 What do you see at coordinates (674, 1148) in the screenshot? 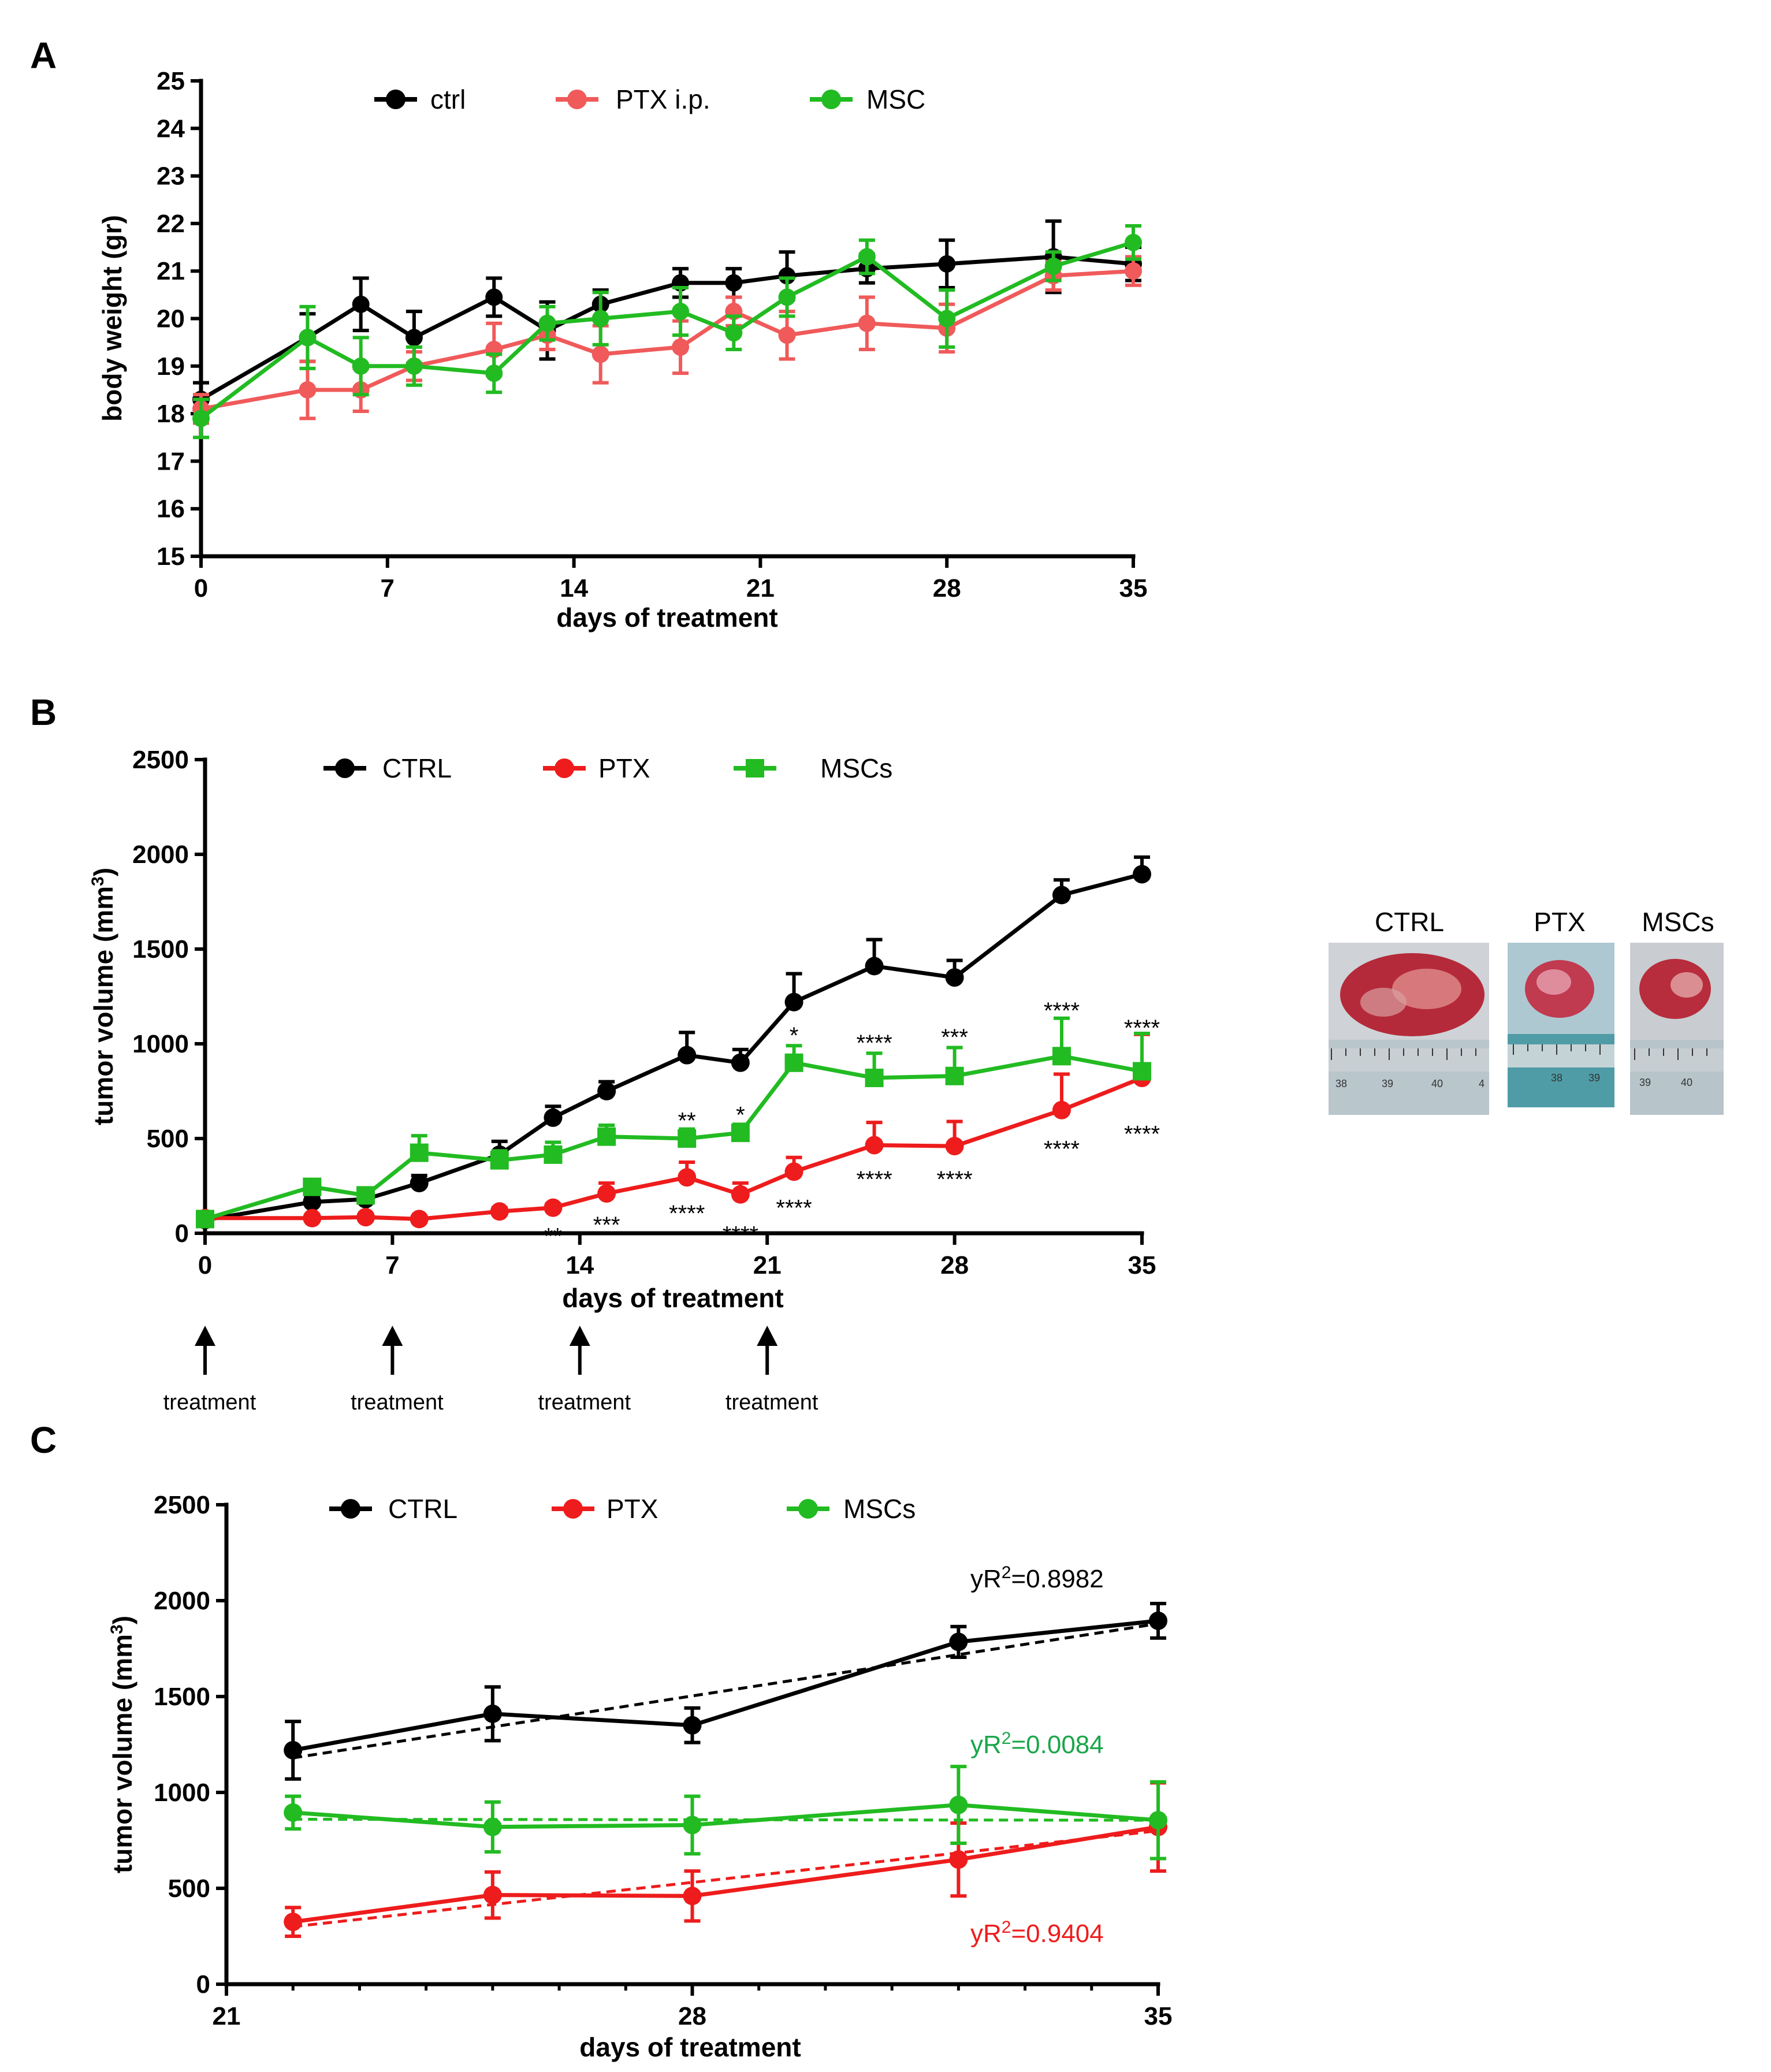
I see `series-line-ptx` at bounding box center [674, 1148].